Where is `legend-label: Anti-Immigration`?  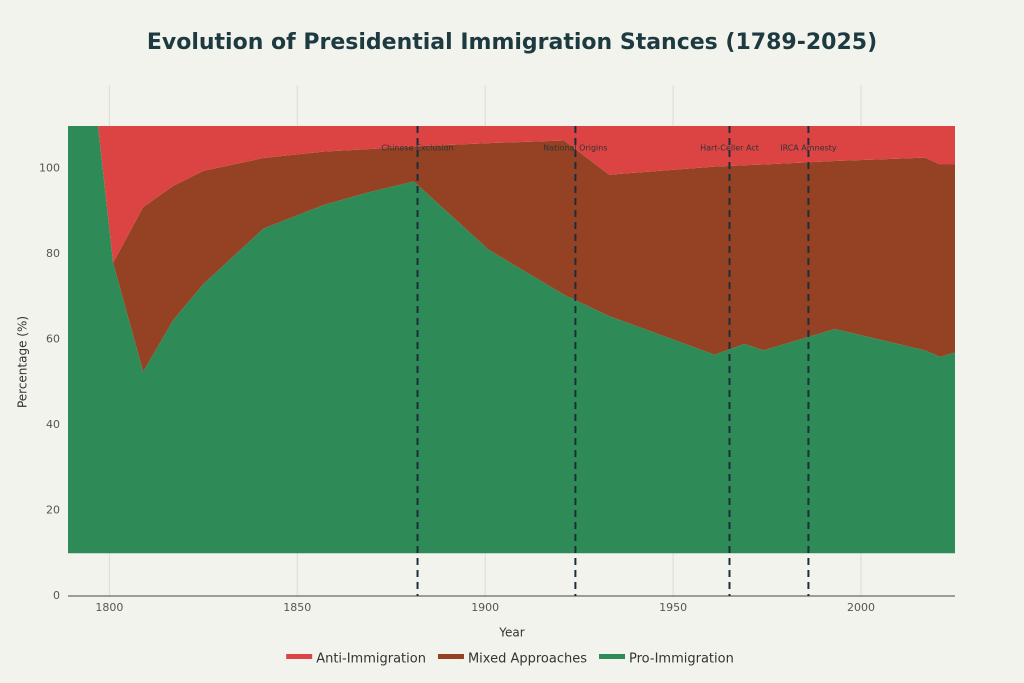 legend-label: Anti-Immigration is located at coordinates (371, 659).